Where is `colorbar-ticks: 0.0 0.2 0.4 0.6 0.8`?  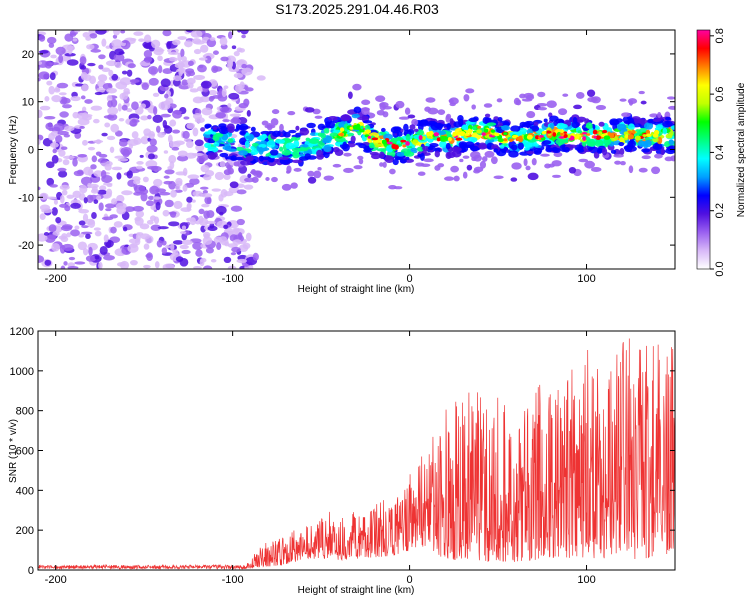
colorbar-ticks: 0.0 0.2 0.4 0.6 0.8 is located at coordinates (718, 152).